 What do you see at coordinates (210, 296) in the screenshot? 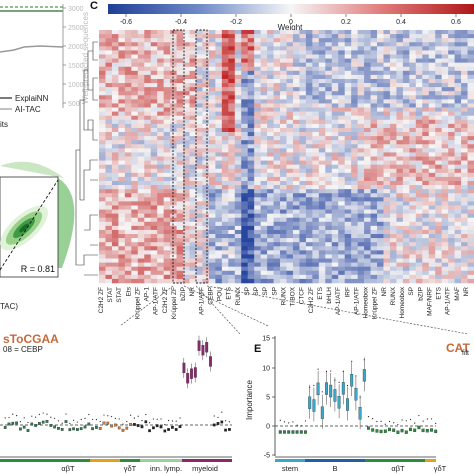
I see `heatmap-column-label: CEBP` at bounding box center [210, 296].